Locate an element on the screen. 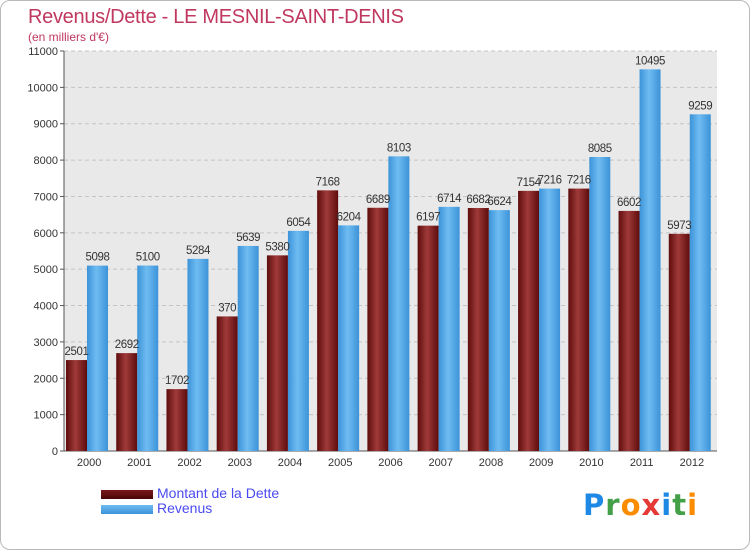 Image resolution: width=750 pixels, height=550 pixels. bar-dette-2012 is located at coordinates (679, 342).